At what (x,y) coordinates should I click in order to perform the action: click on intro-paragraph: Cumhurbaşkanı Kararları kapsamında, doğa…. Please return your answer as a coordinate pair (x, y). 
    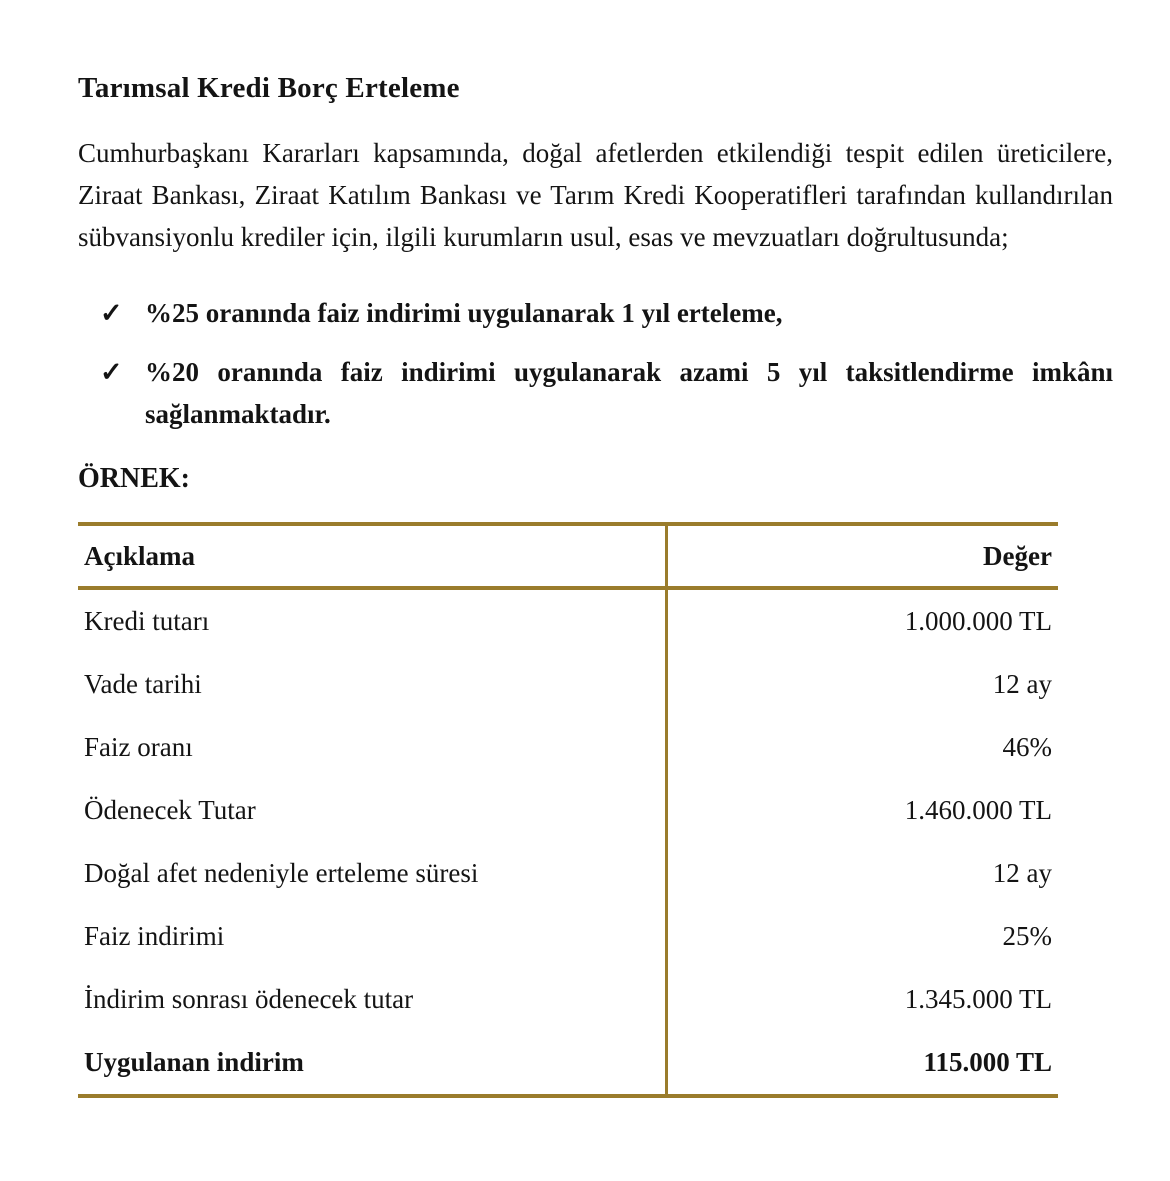
    Looking at the image, I should click on (595, 195).